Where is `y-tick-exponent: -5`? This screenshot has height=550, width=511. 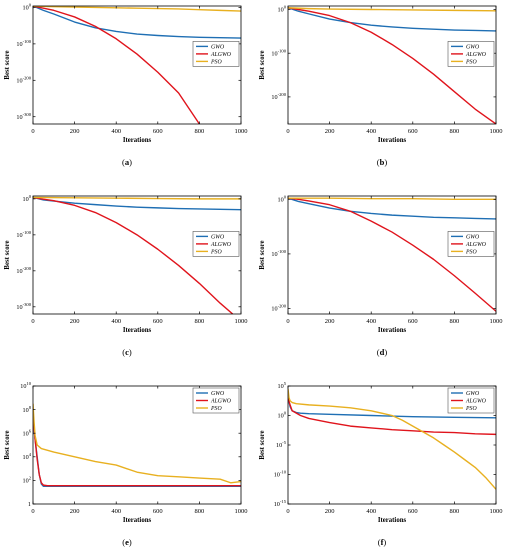 y-tick-exponent: -5 is located at coordinates (284, 442).